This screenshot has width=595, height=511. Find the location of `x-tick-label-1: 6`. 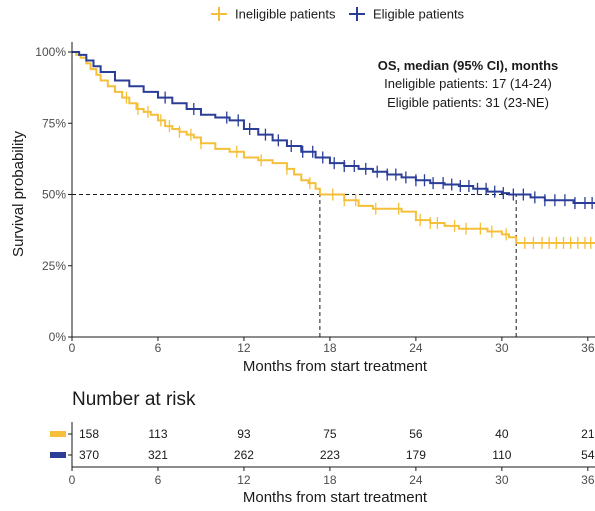

x-tick-label-1: 6 is located at coordinates (158, 348).